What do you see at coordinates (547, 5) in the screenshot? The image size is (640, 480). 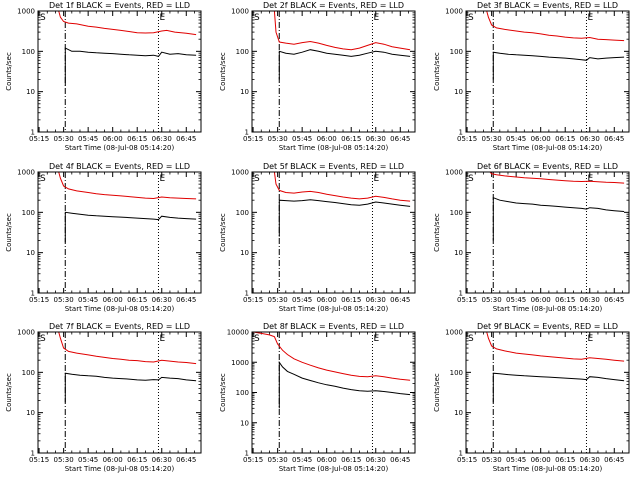 I see `panel-title: Det 3f BLACK = Events, RED = LLD` at bounding box center [547, 5].